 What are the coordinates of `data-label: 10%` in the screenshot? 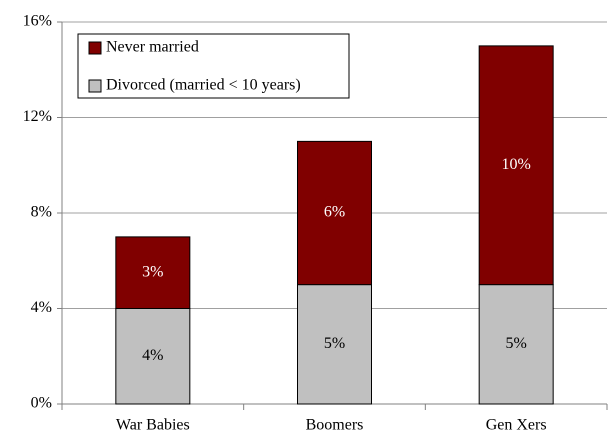 It's located at (516, 164).